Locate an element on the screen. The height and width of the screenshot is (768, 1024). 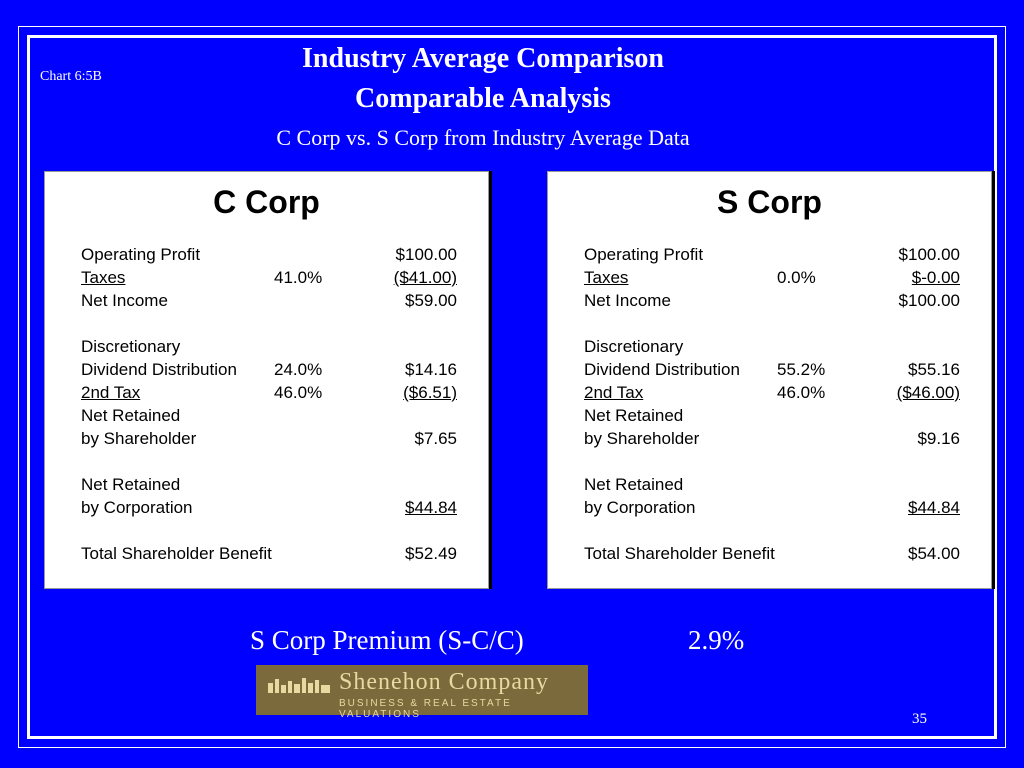
c-row-taxes: Taxes 41.0% ($41.00) is located at coordinates (271, 278).